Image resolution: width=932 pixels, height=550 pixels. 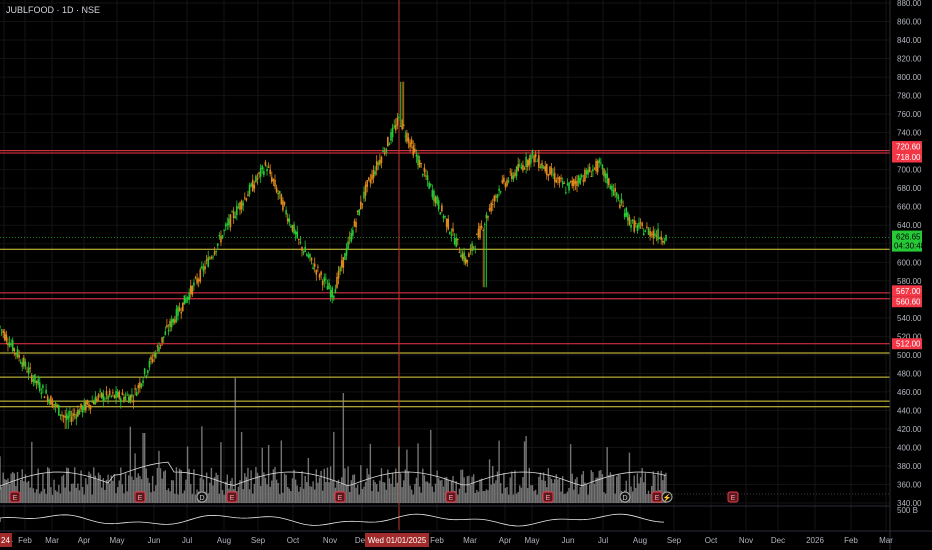 What do you see at coordinates (53, 10) in the screenshot?
I see `symbol-title: JUBLFOOD · 1D · NSE` at bounding box center [53, 10].